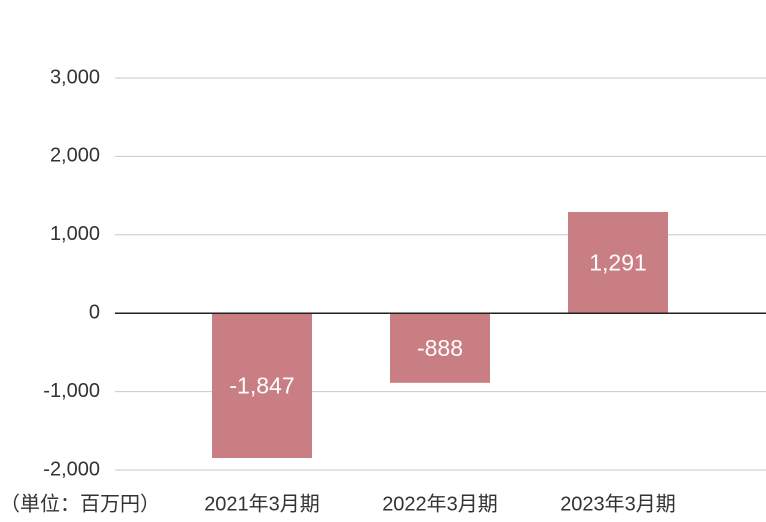 The height and width of the screenshot is (522, 766). Describe the element at coordinates (94, 312) in the screenshot. I see `y-tick-label: 0` at that location.